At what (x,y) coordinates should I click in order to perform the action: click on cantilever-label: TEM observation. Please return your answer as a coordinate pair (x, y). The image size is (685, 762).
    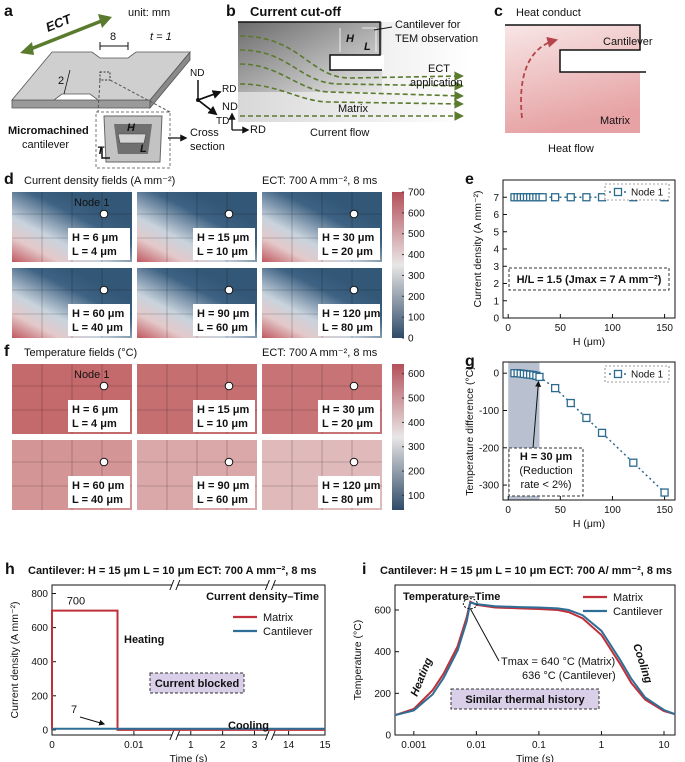
    Looking at the image, I should click on (436, 39).